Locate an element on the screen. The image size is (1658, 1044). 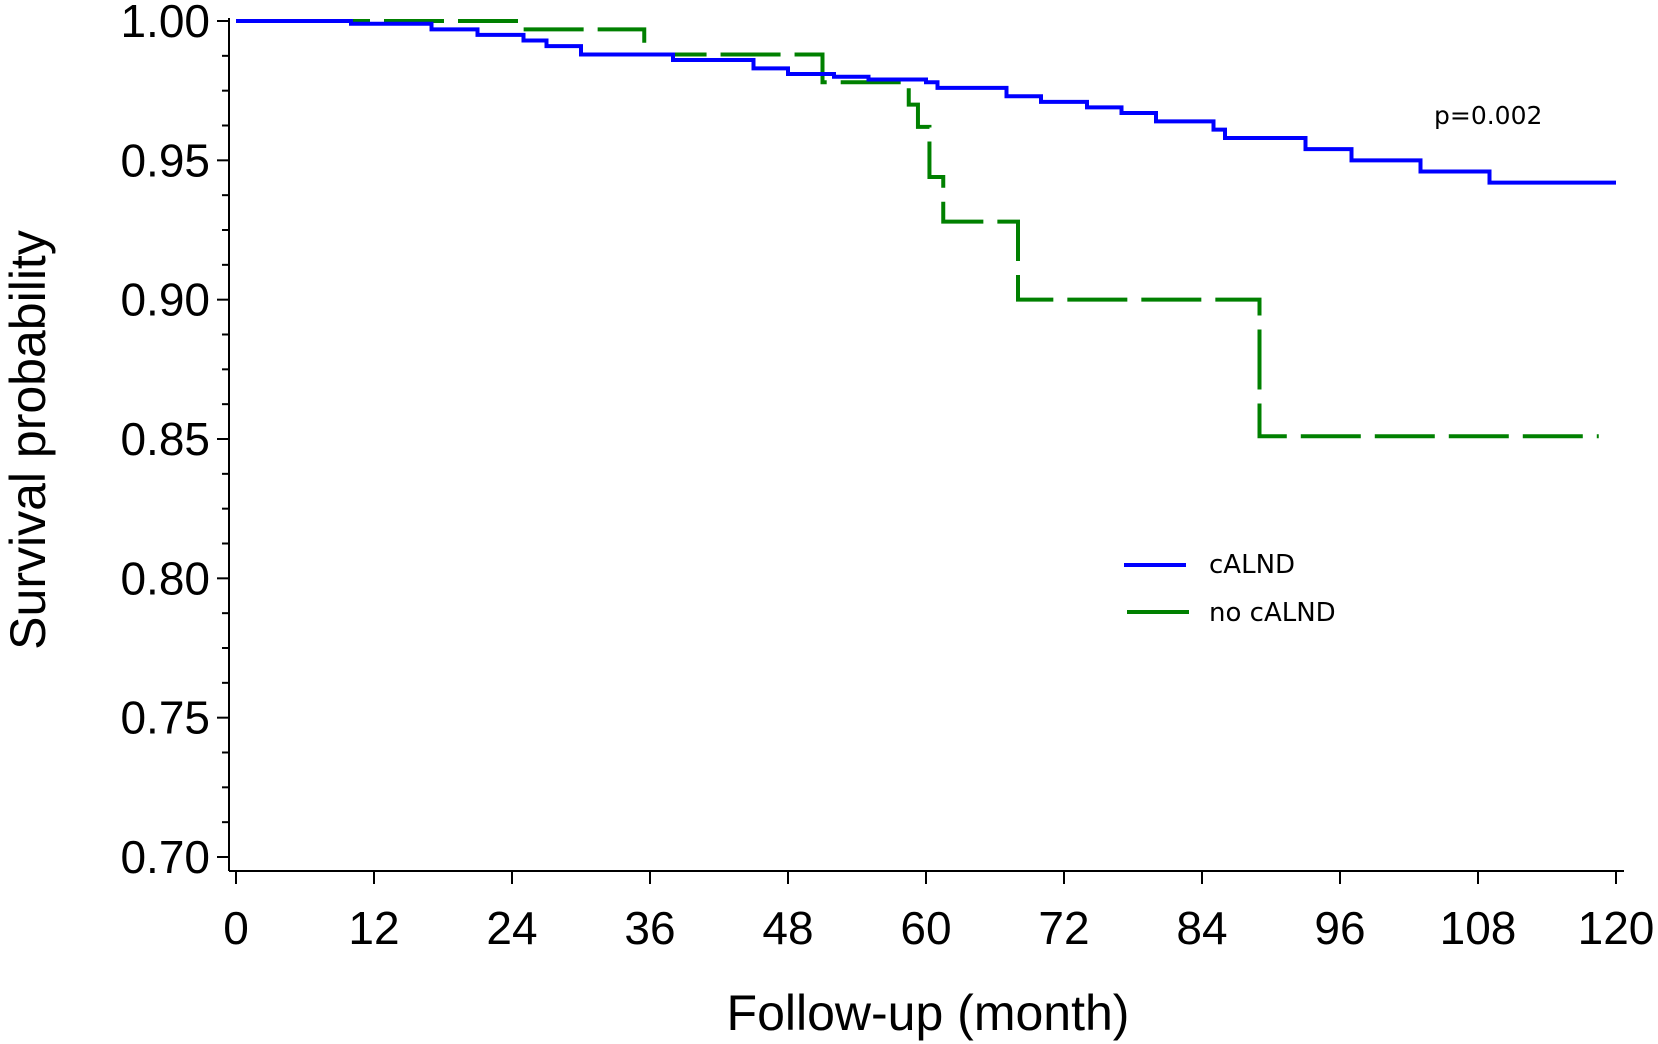
y-tick-label: 0.90 is located at coordinates (165, 300).